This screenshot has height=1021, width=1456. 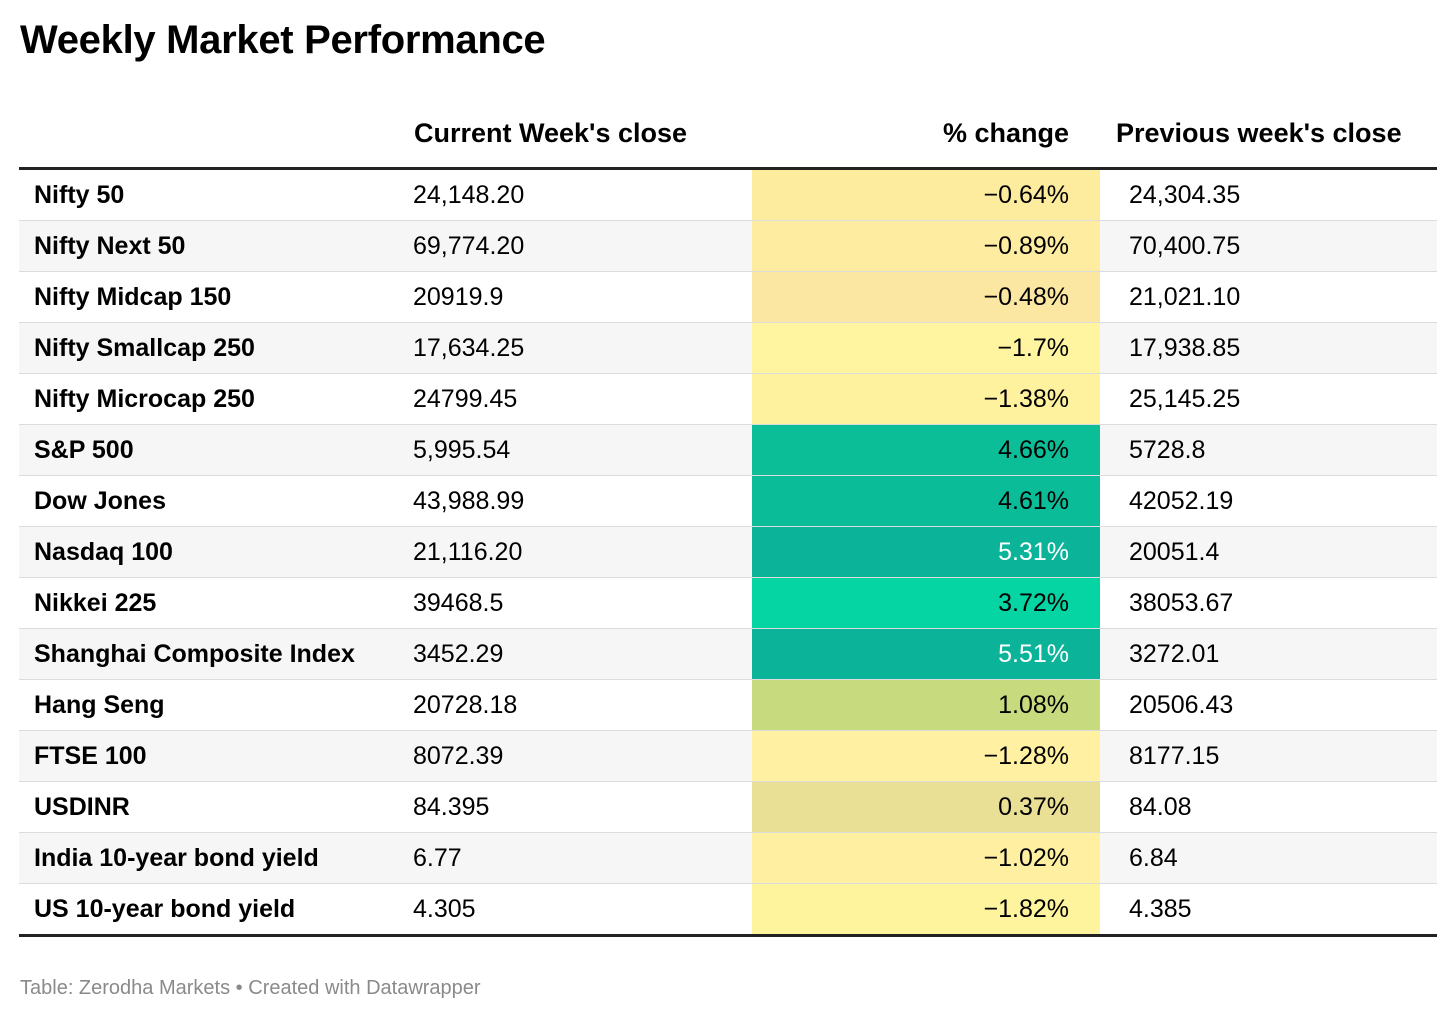 I want to click on percent-change-cell: −1.82%, so click(x=926, y=910).